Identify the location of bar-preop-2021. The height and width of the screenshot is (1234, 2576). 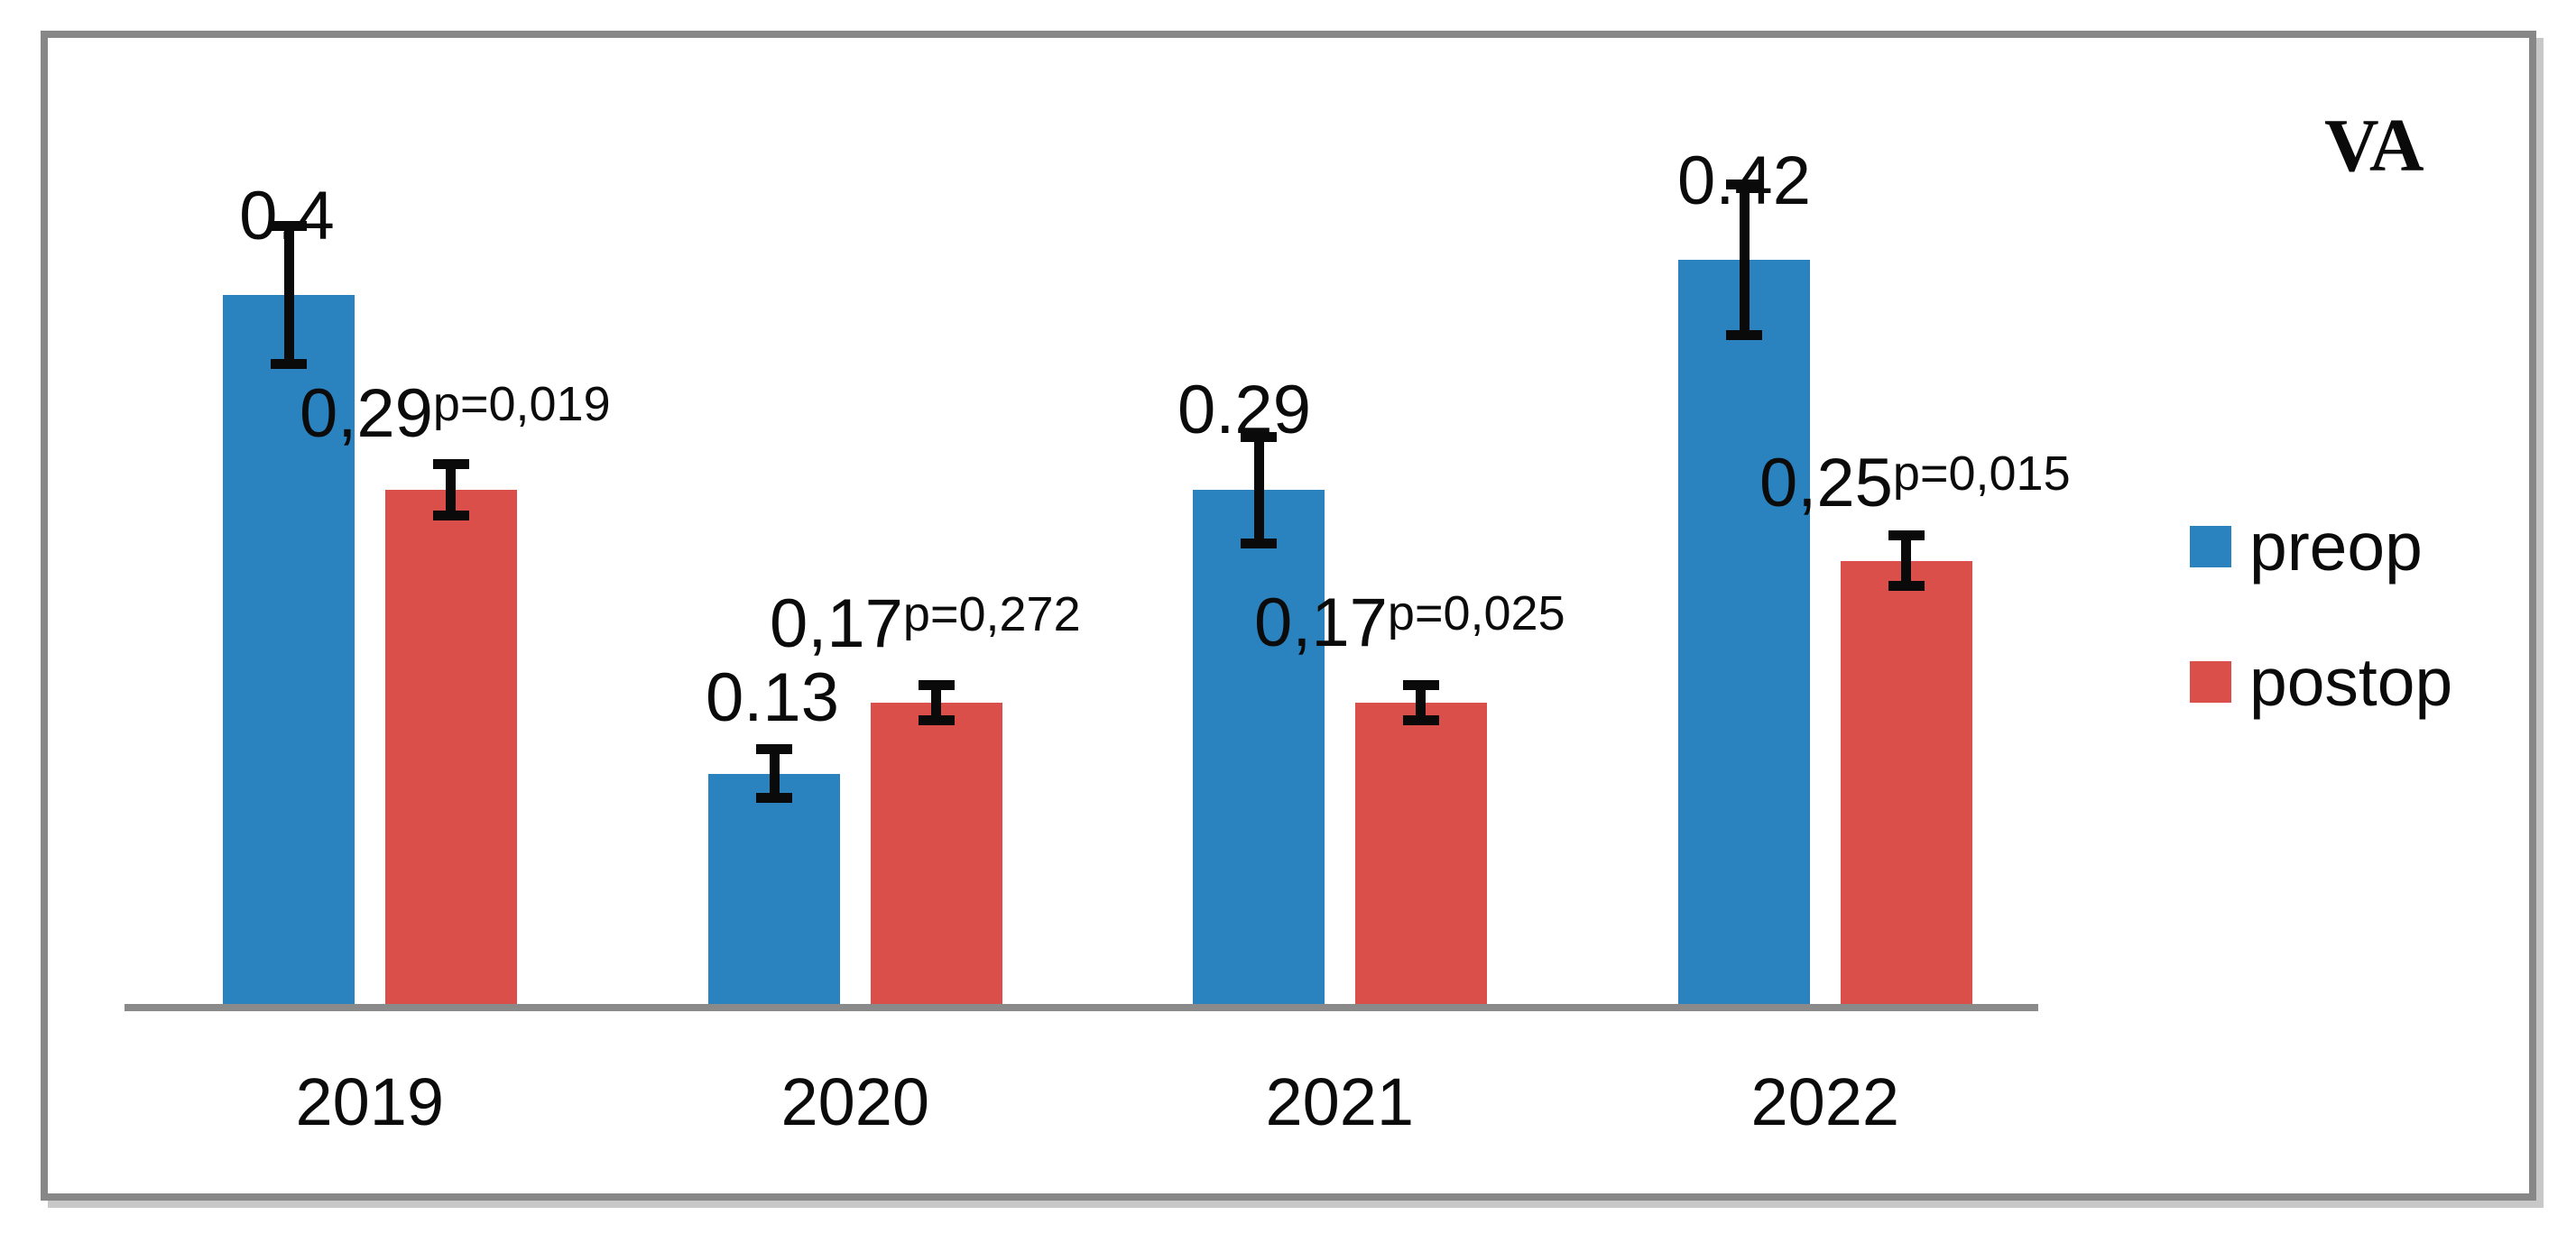
(1259, 747).